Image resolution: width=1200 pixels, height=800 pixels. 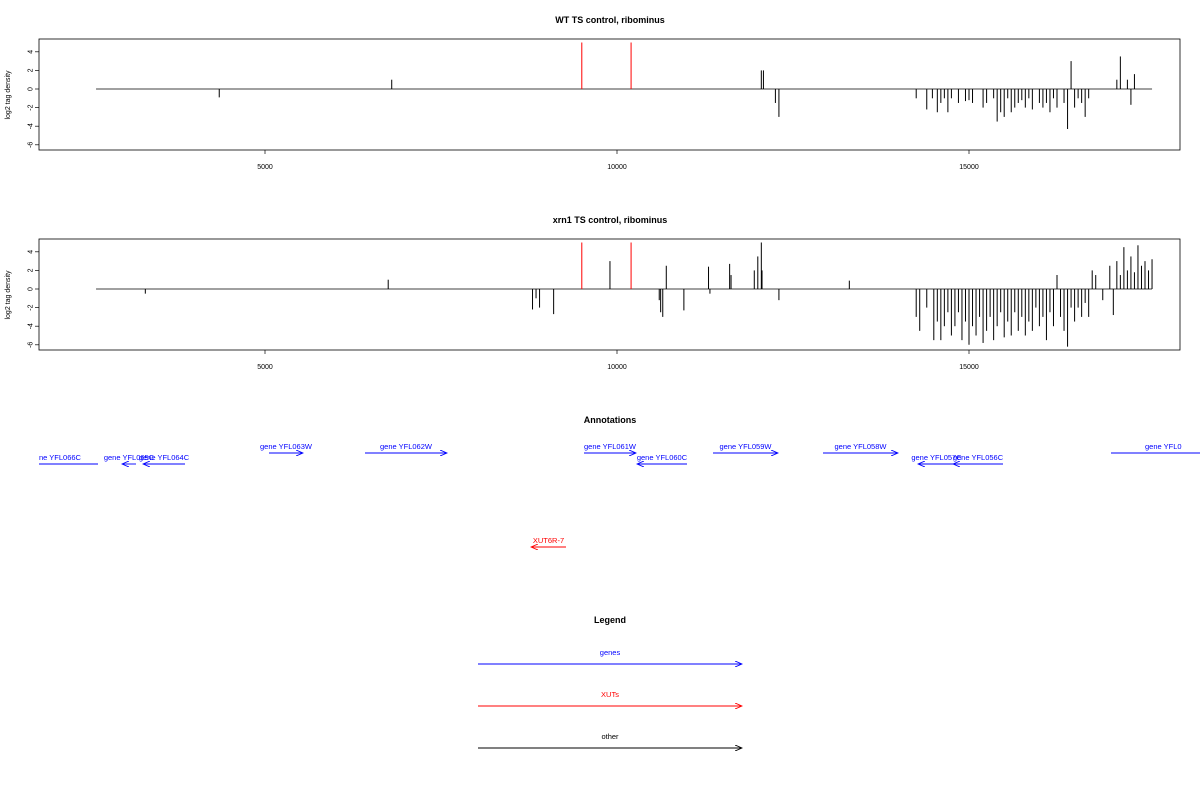 What do you see at coordinates (610, 652) in the screenshot?
I see `legend-label: genes` at bounding box center [610, 652].